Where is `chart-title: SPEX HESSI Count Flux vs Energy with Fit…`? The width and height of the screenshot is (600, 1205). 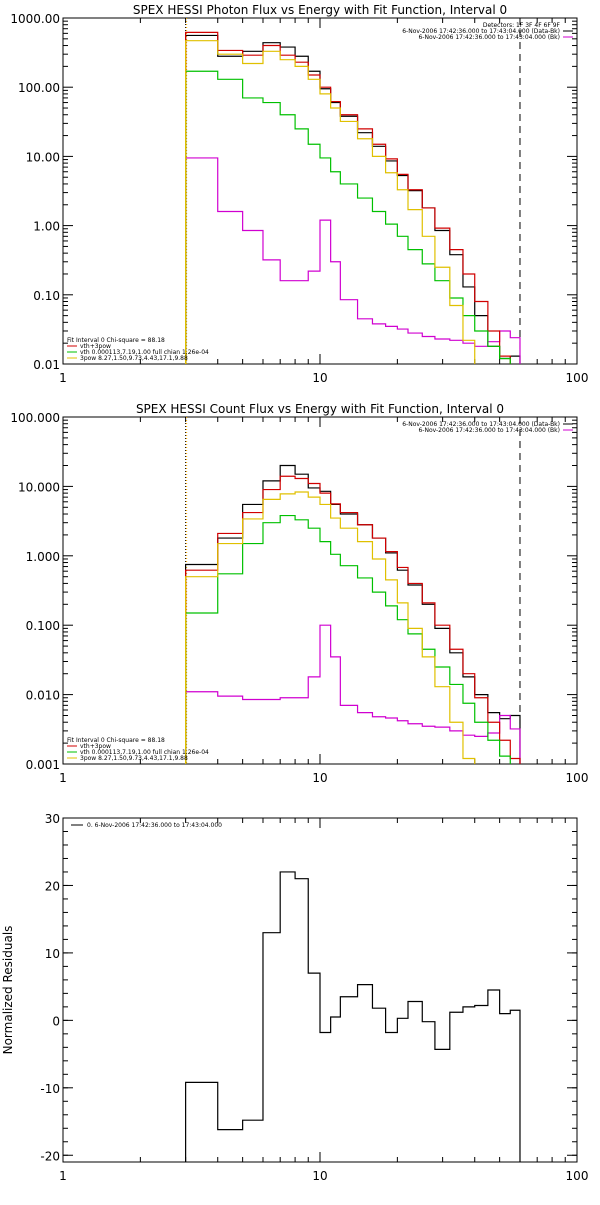 chart-title: SPEX HESSI Count Flux vs Energy with Fit… is located at coordinates (320, 409).